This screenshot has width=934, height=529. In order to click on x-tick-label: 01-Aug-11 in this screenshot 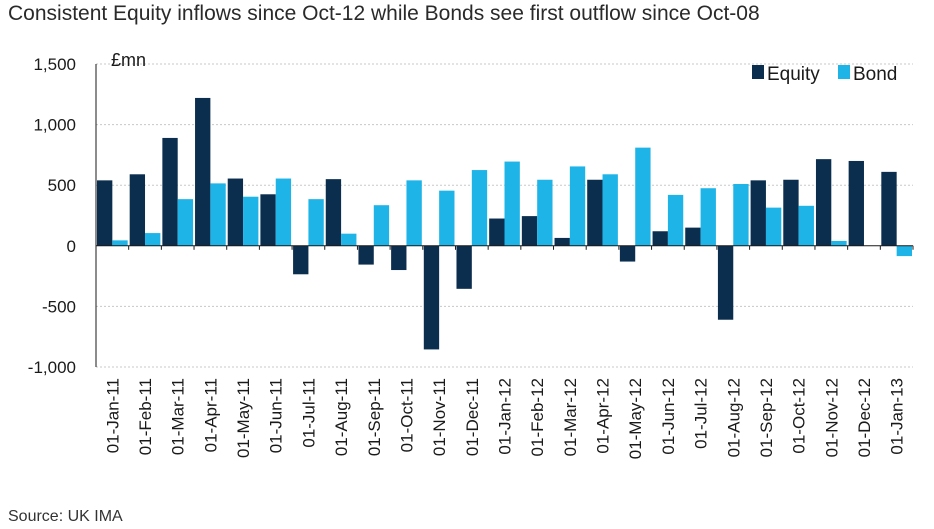, I will do `click(341, 417)`.